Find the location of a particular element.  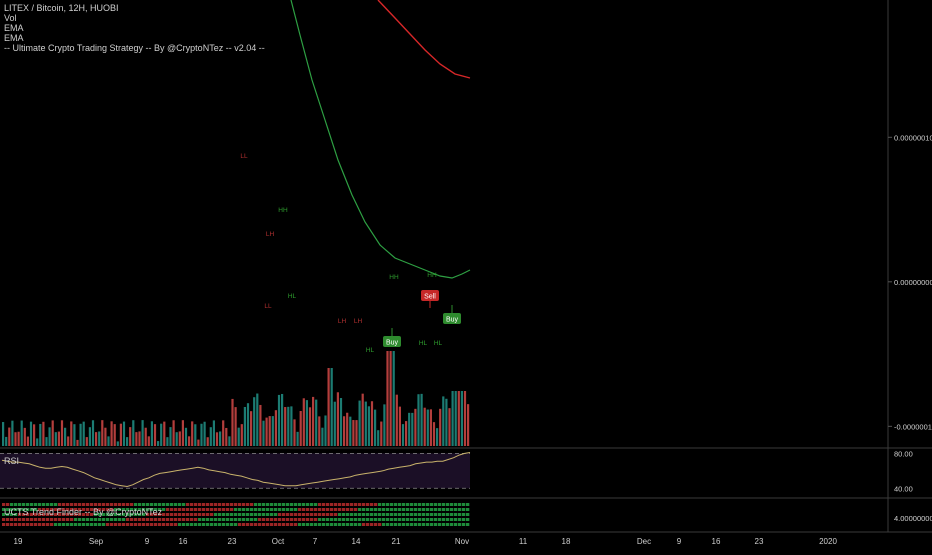

x-tick-label: 16 is located at coordinates (183, 541).